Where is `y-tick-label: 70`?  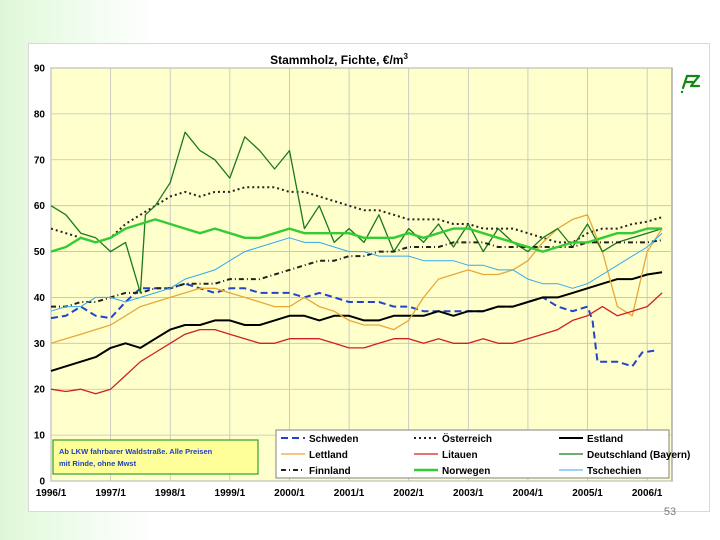 y-tick-label: 70 is located at coordinates (40, 160).